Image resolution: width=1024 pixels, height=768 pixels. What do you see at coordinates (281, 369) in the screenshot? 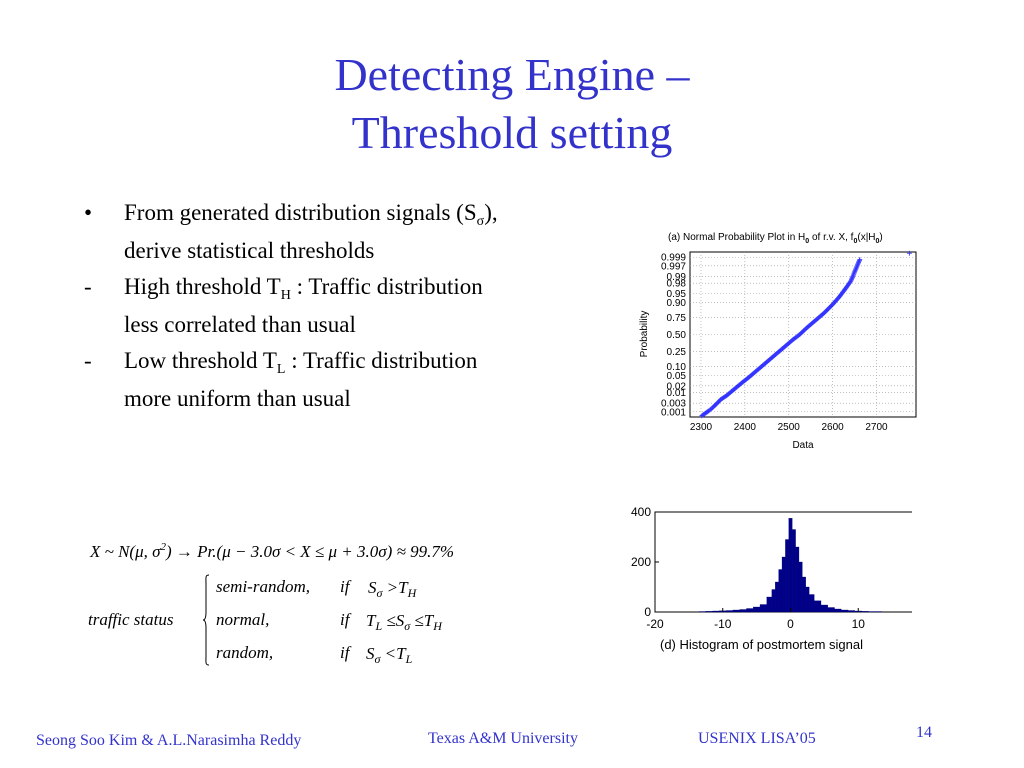
I see `bullet-subscript: L` at bounding box center [281, 369].